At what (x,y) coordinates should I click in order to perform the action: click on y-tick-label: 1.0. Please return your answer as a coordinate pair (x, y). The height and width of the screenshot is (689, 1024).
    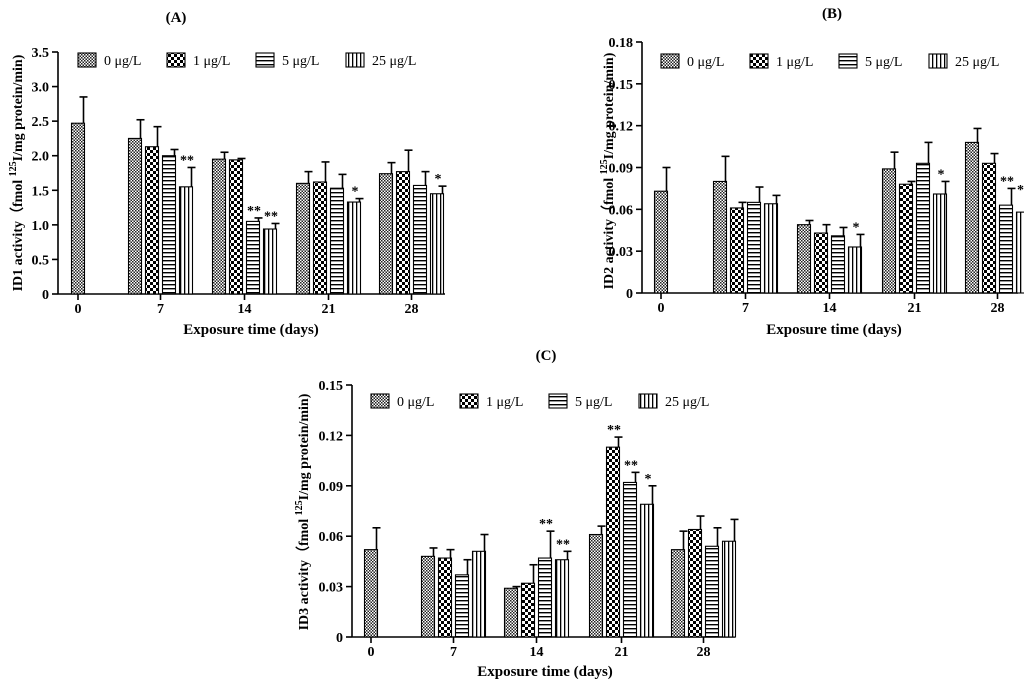
    Looking at the image, I should click on (41, 226).